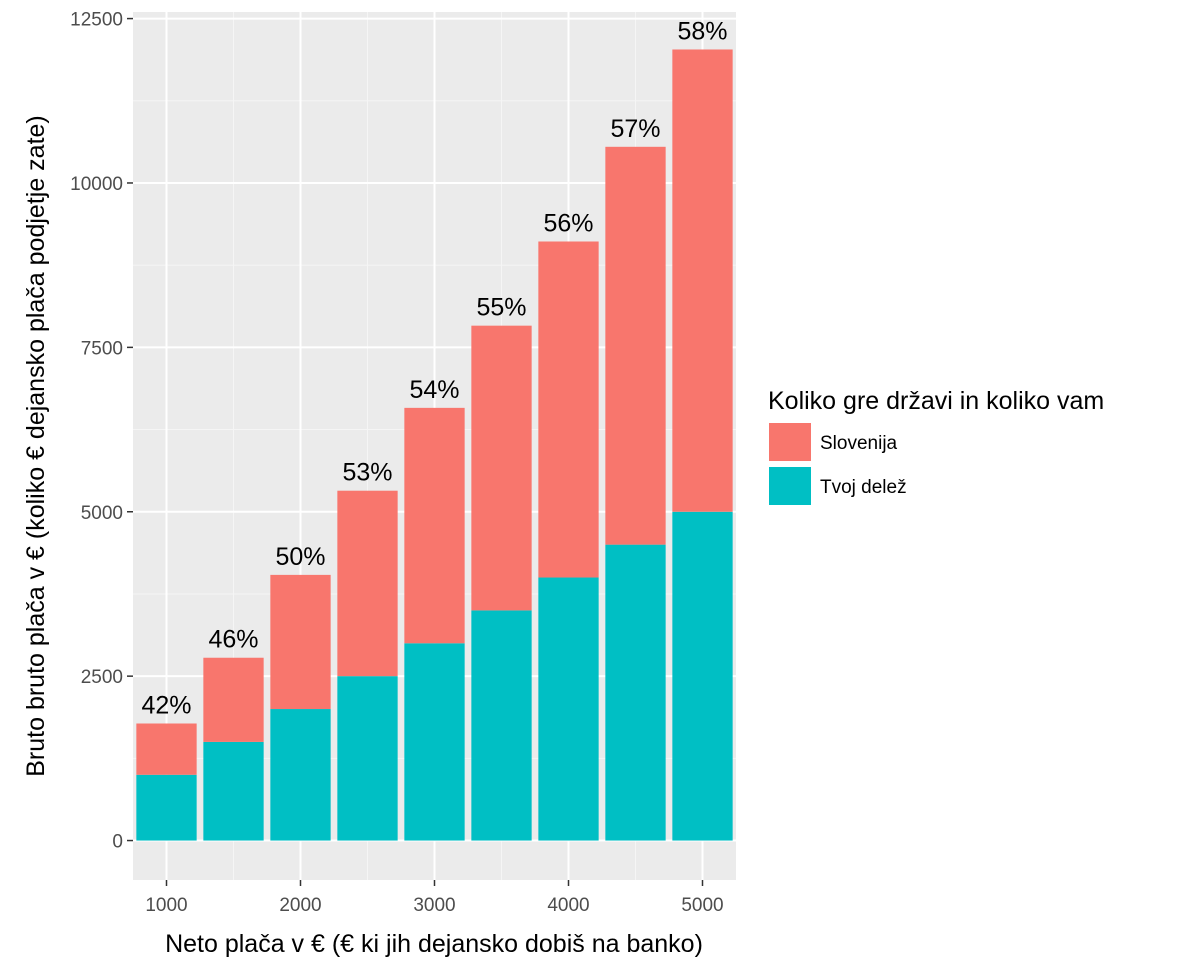 Image resolution: width=1200 pixels, height=970 pixels. I want to click on bar-percent-label: 53%, so click(367, 473).